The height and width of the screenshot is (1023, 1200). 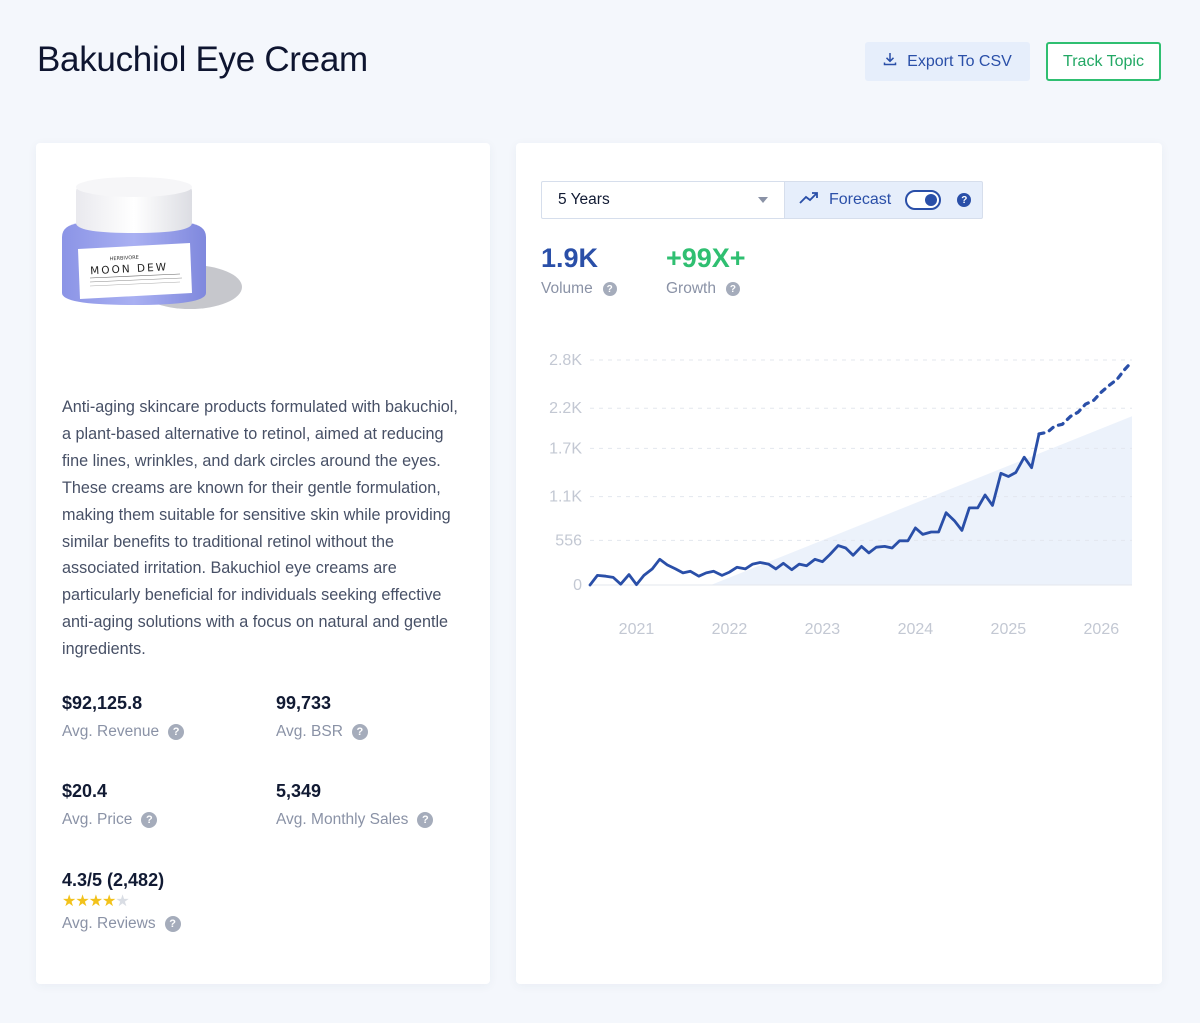 What do you see at coordinates (97, 819) in the screenshot?
I see `price-label: Avg. Price` at bounding box center [97, 819].